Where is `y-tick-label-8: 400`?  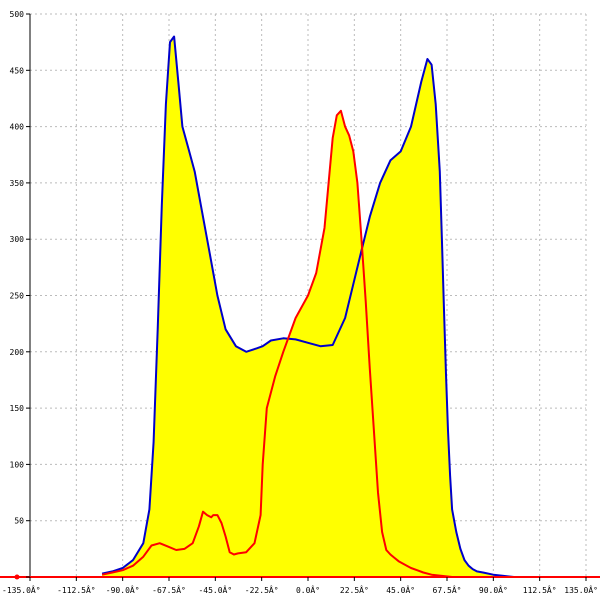
y-tick-label-8: 400 is located at coordinates (17, 127).